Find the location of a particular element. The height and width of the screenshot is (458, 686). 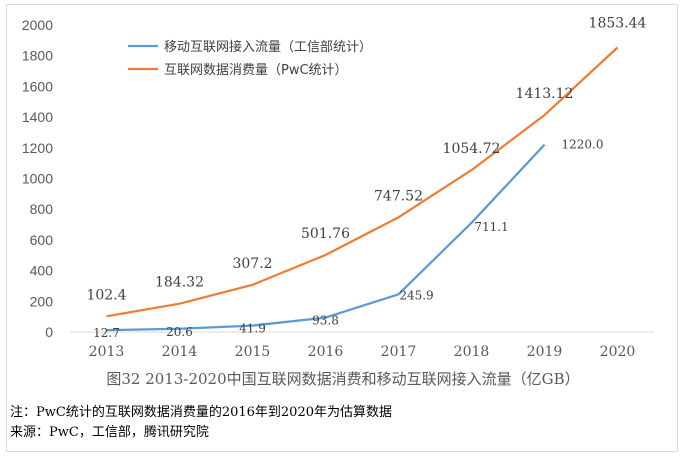

data-label-data-consumption: 1853.44 is located at coordinates (618, 23).